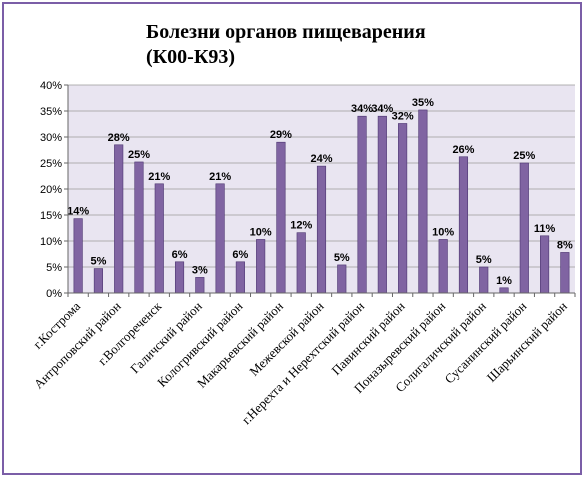 The width and height of the screenshot is (586, 479). I want to click on chart-title: Болезни органов пищеварения (К00-К93), so click(286, 44).